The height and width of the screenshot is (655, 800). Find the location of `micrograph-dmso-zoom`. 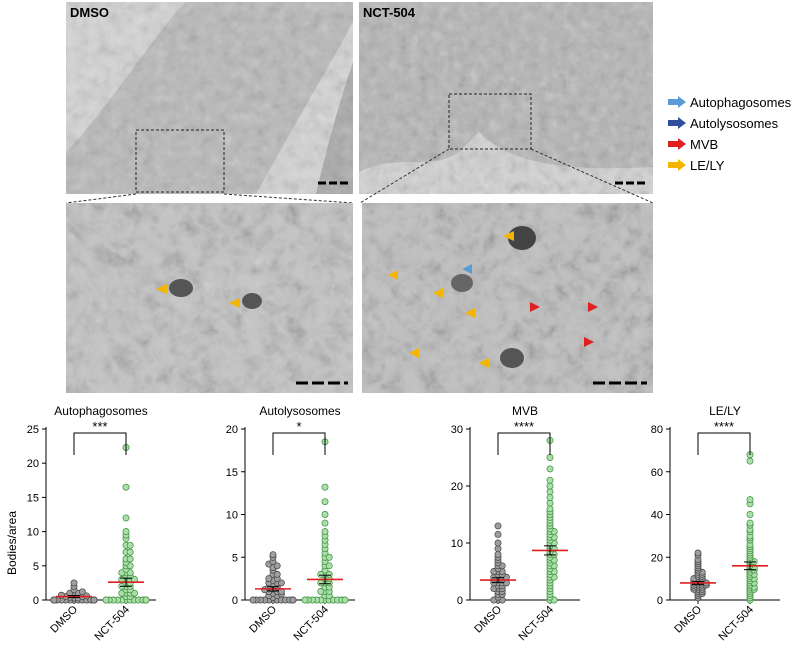

micrograph-dmso-zoom is located at coordinates (209, 298).